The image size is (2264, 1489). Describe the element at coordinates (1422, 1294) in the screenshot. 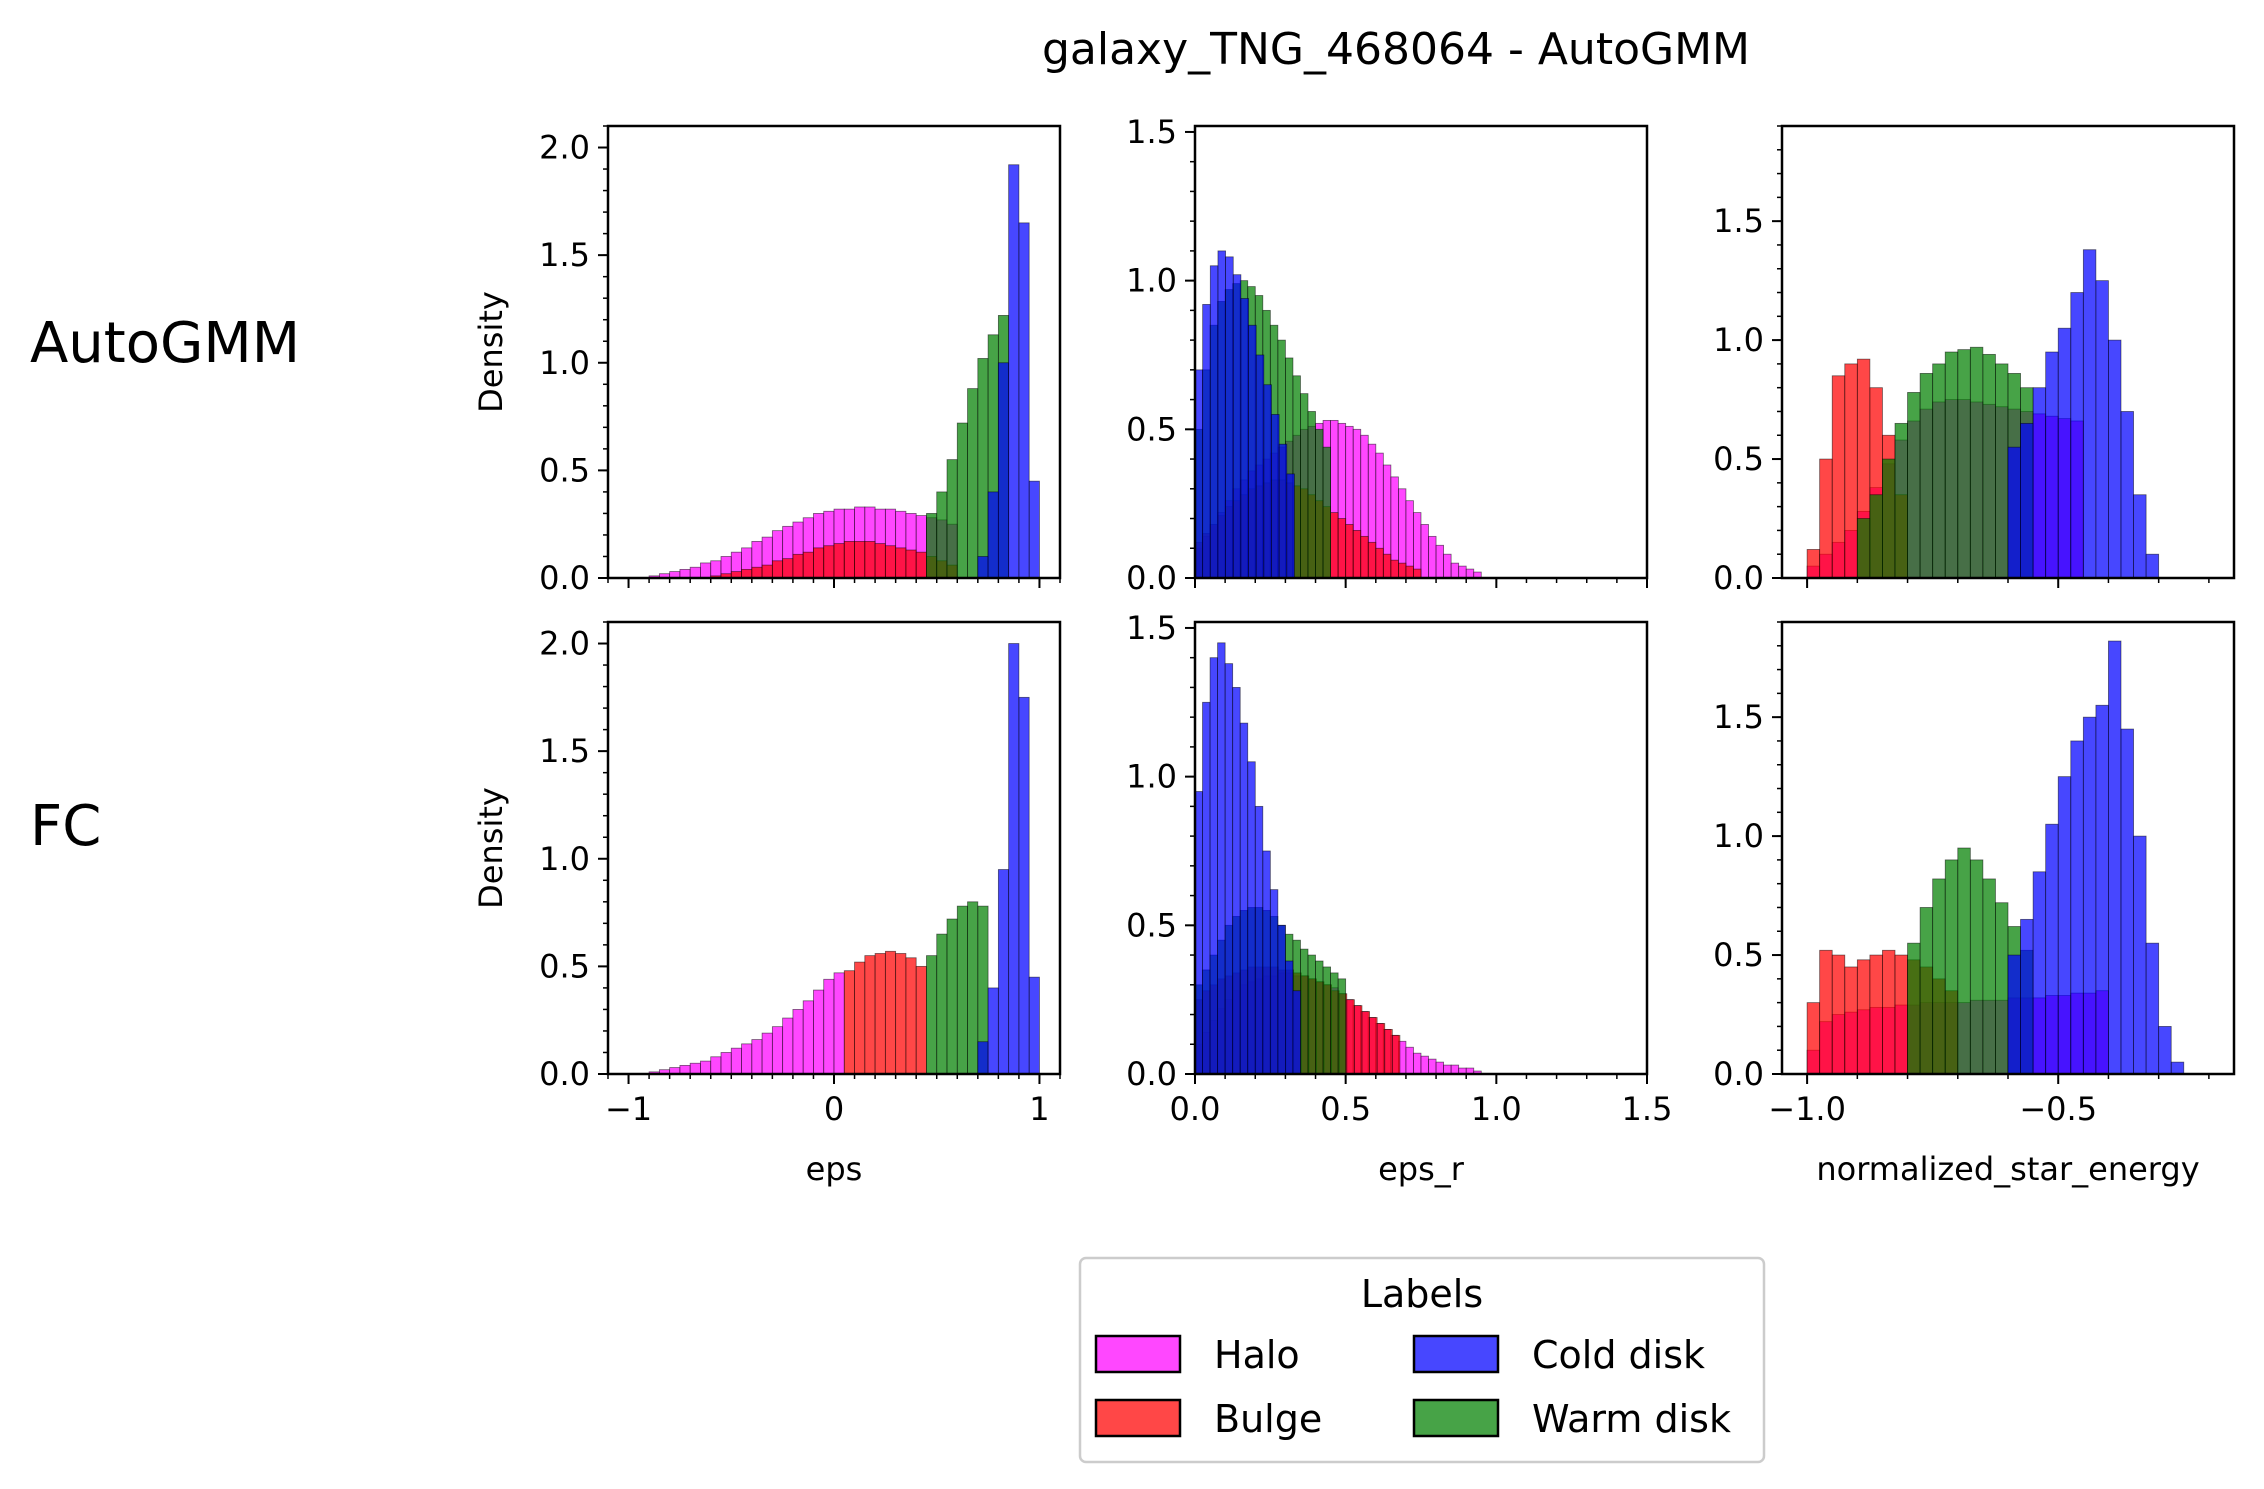

I see `legend-title: Labels` at that location.